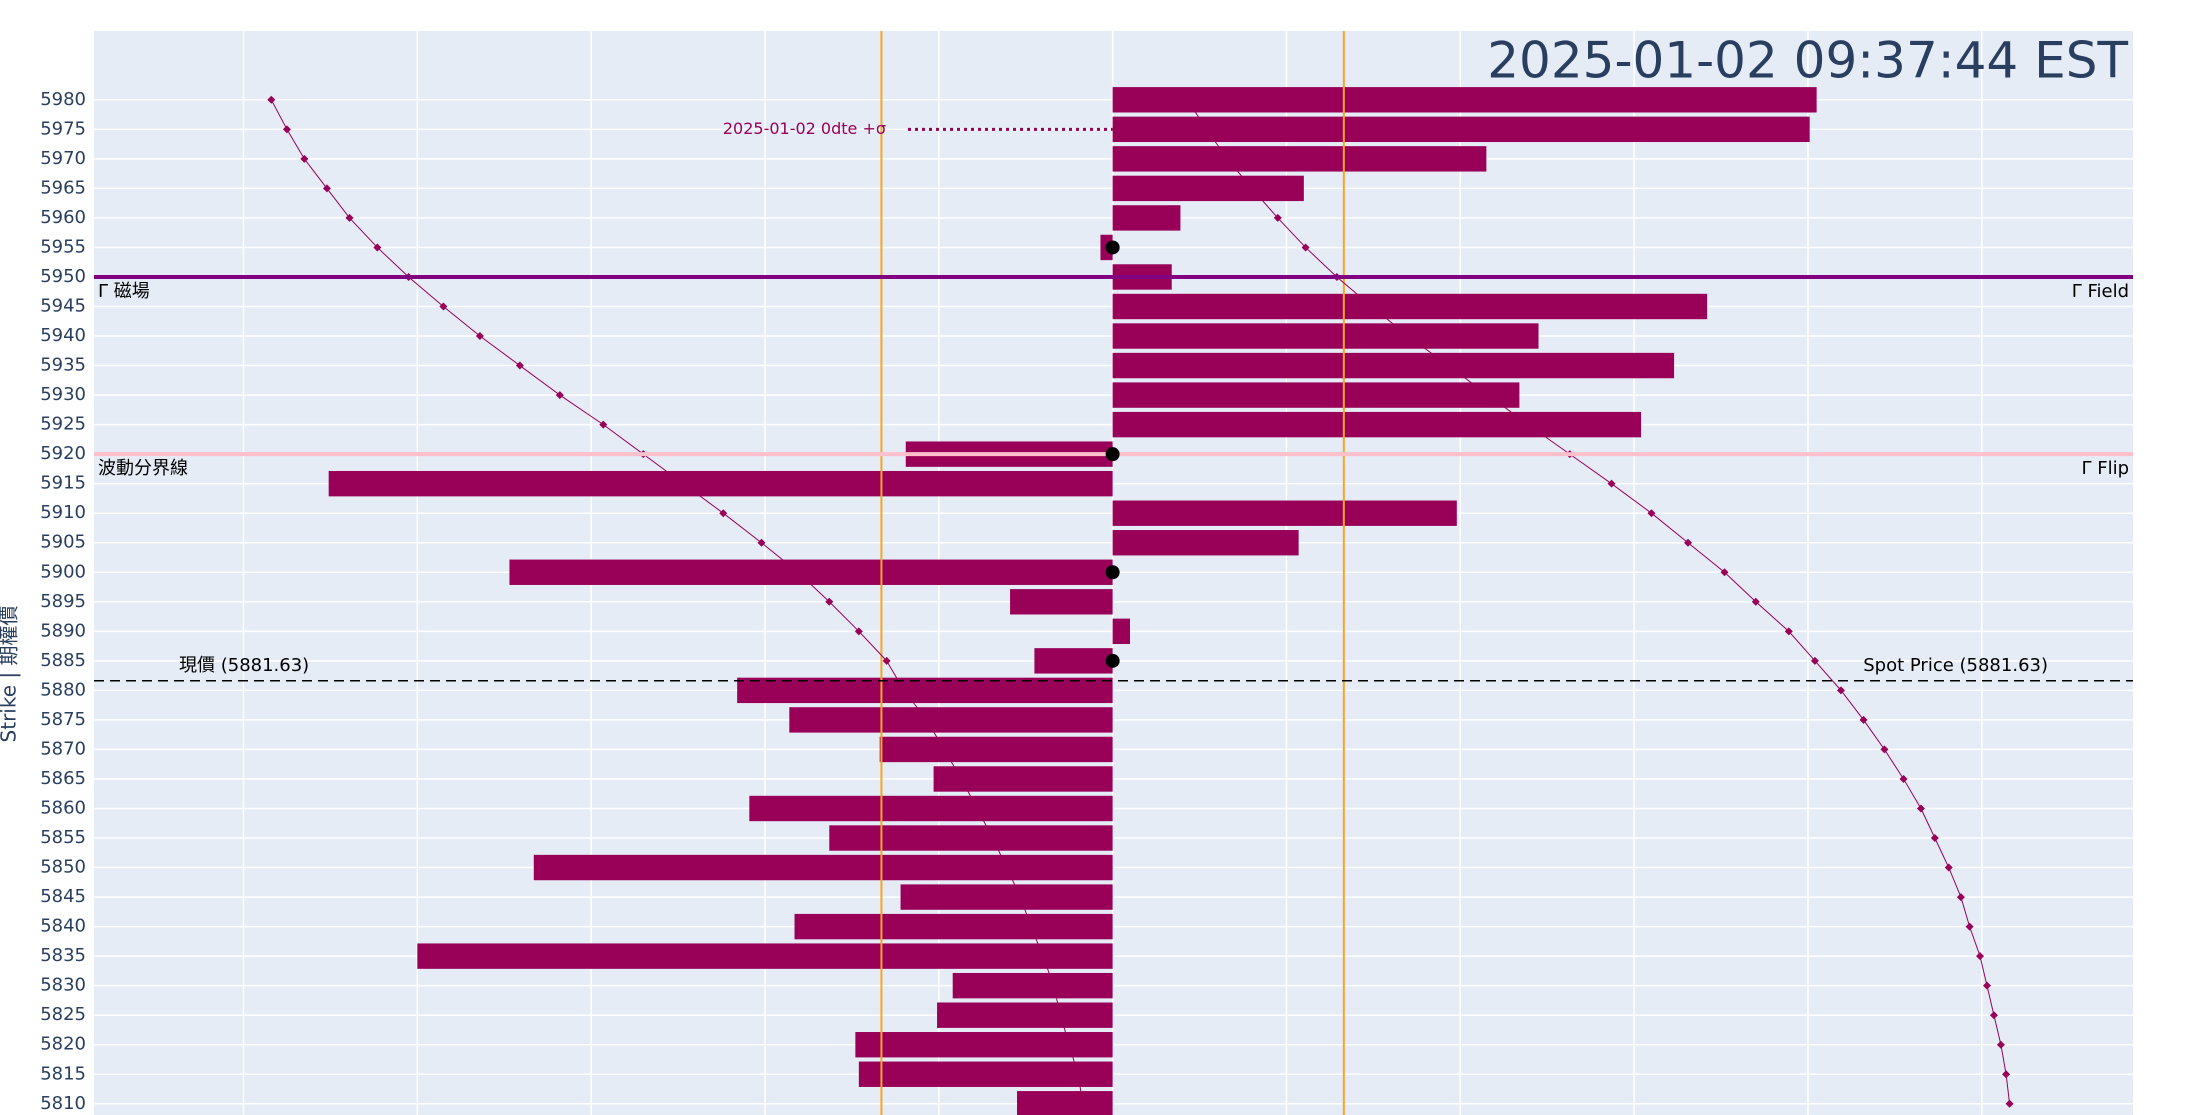  I want to click on y-tick-label: 5850, so click(63, 867).